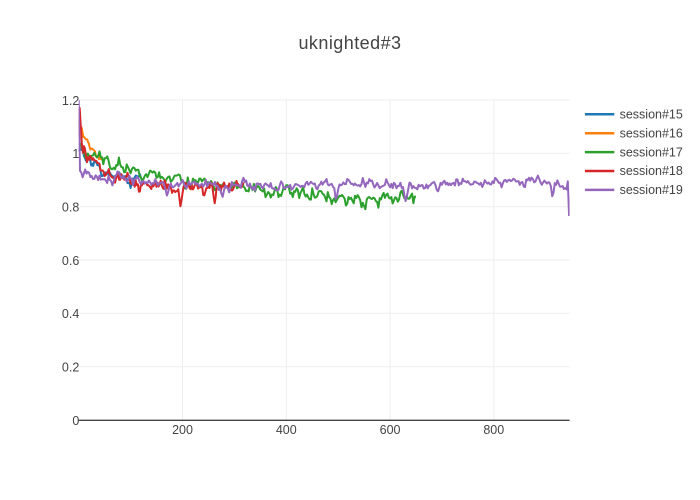  What do you see at coordinates (651, 171) in the screenshot?
I see `svg-text: session#18` at bounding box center [651, 171].